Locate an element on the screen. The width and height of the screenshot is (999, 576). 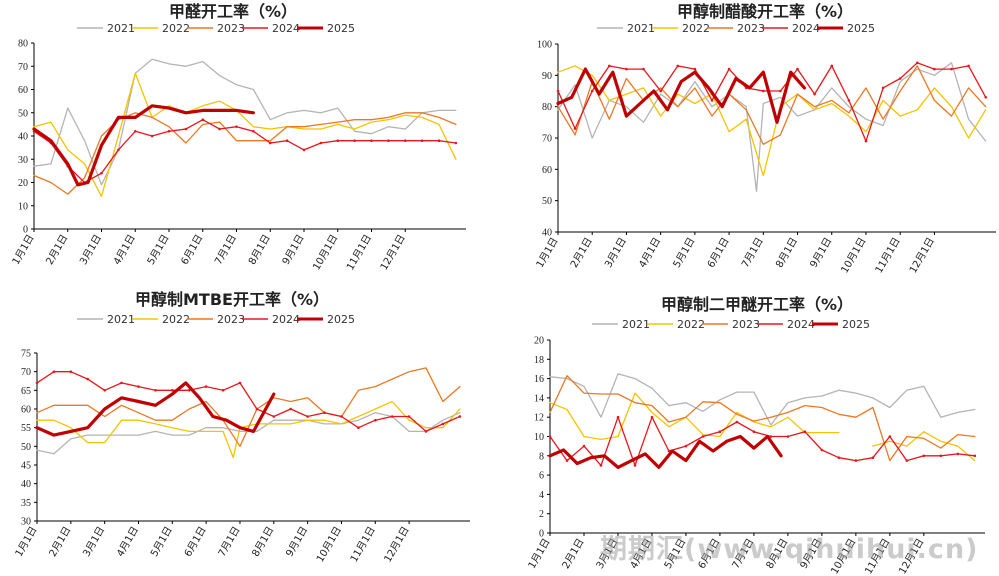
x-tick-label: 3月1日 is located at coordinates (615, 253).